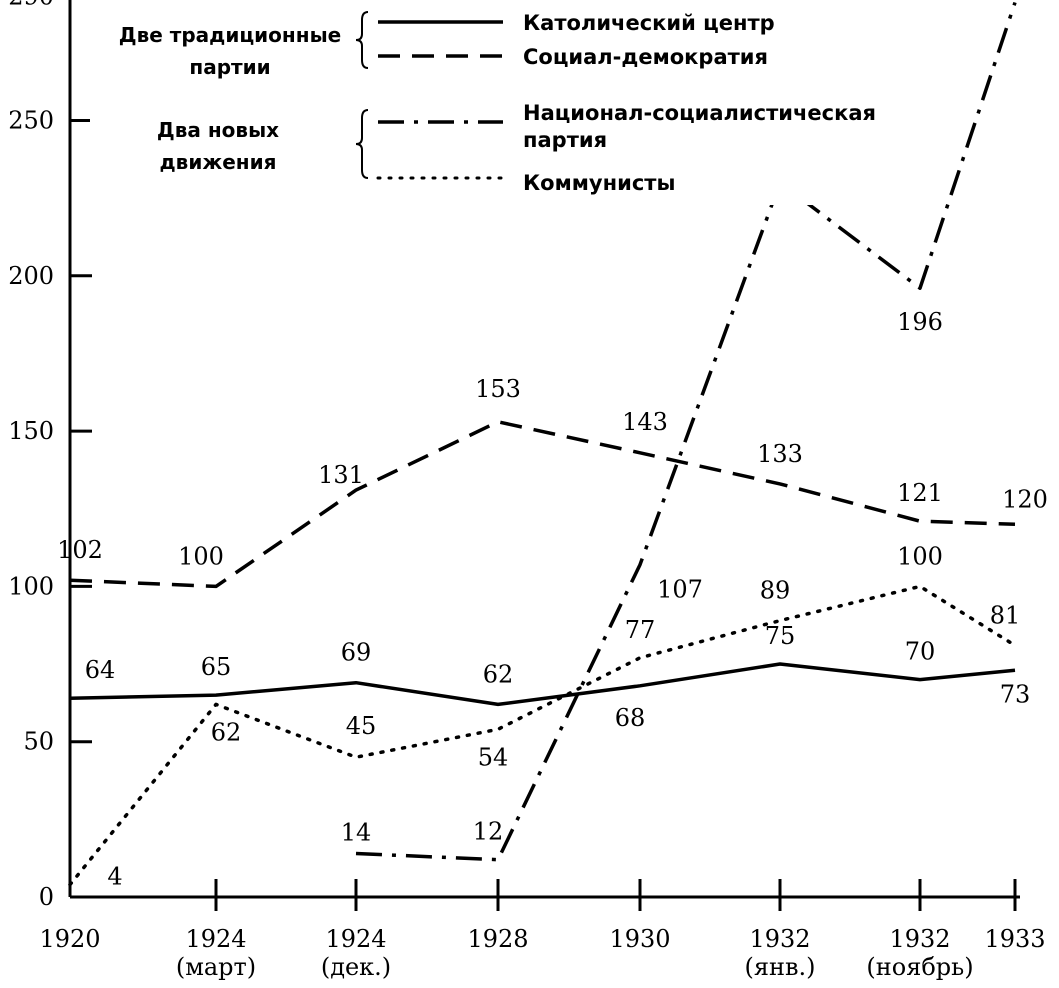  Describe the element at coordinates (31, 586) in the screenshot. I see `y-tick-label: 100` at that location.